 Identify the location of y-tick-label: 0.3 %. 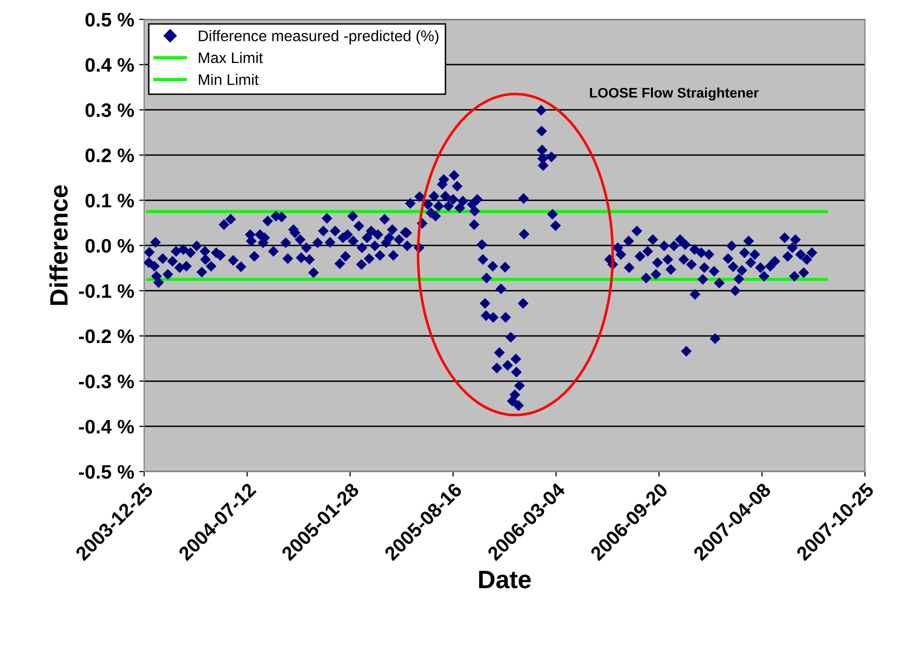
(109, 110).